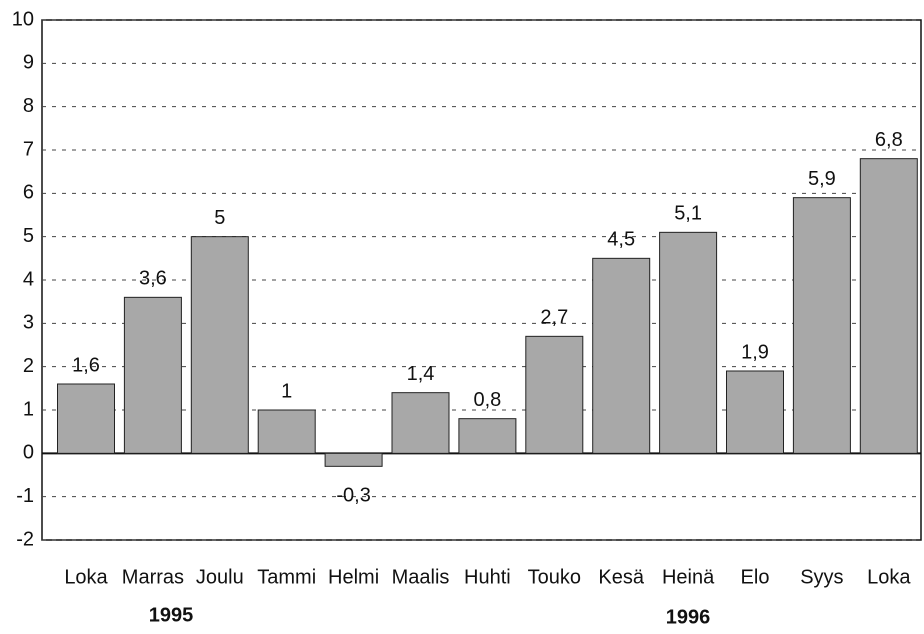 Image resolution: width=924 pixels, height=634 pixels. What do you see at coordinates (421, 577) in the screenshot?
I see `x-tick-label: Maalis` at bounding box center [421, 577].